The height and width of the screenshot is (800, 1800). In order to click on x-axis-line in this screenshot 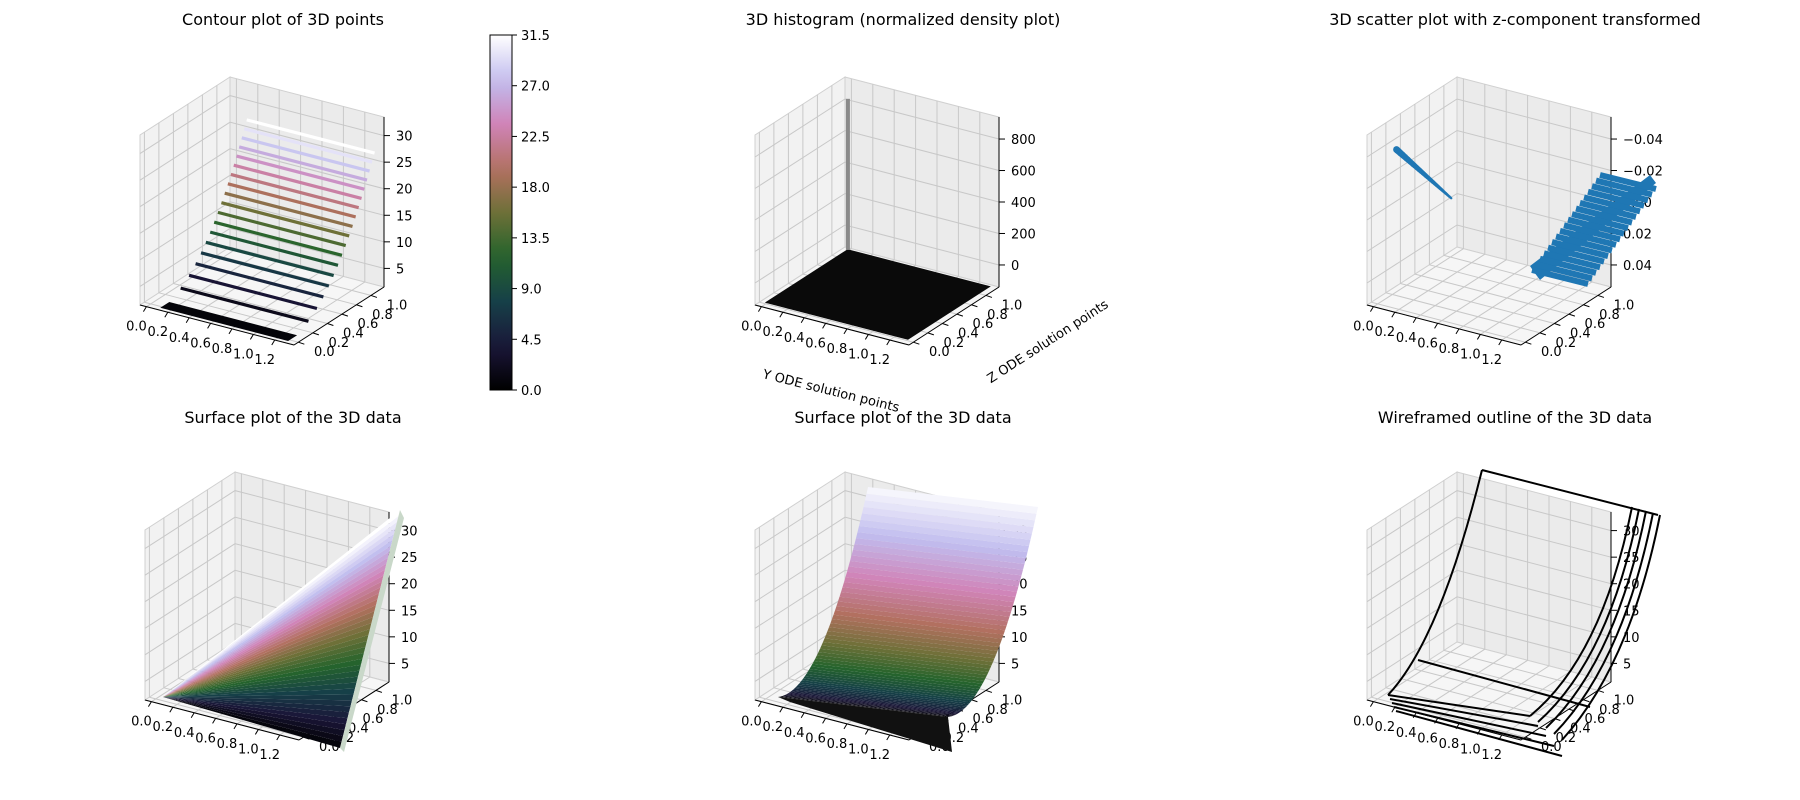, I will do `click(832, 325)`.